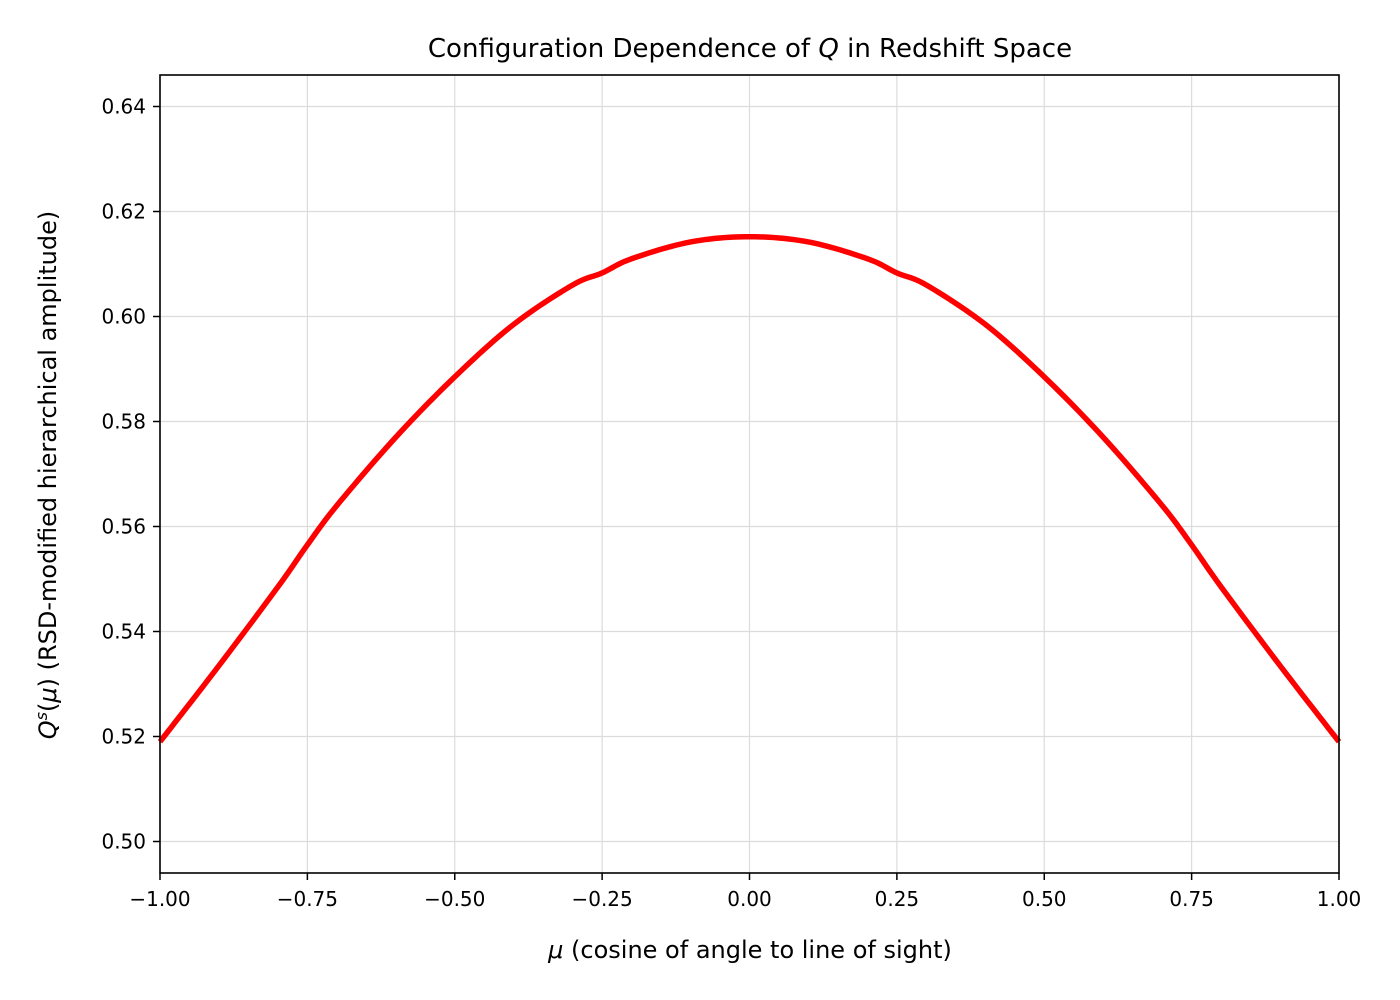 This screenshot has width=1400, height=1000. What do you see at coordinates (130, 474) in the screenshot?
I see `y-axis-ticks: 0.50 0.52 0.54 0.56 0.58 0.60 0.62 0.64` at bounding box center [130, 474].